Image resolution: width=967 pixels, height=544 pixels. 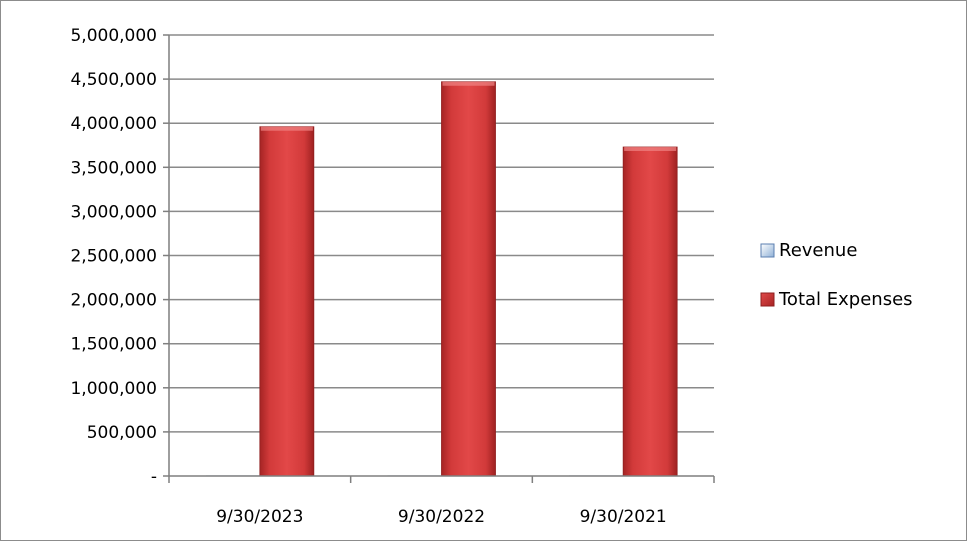 What do you see at coordinates (845, 299) in the screenshot?
I see `legend-label-total-expenses: Total Expenses` at bounding box center [845, 299].